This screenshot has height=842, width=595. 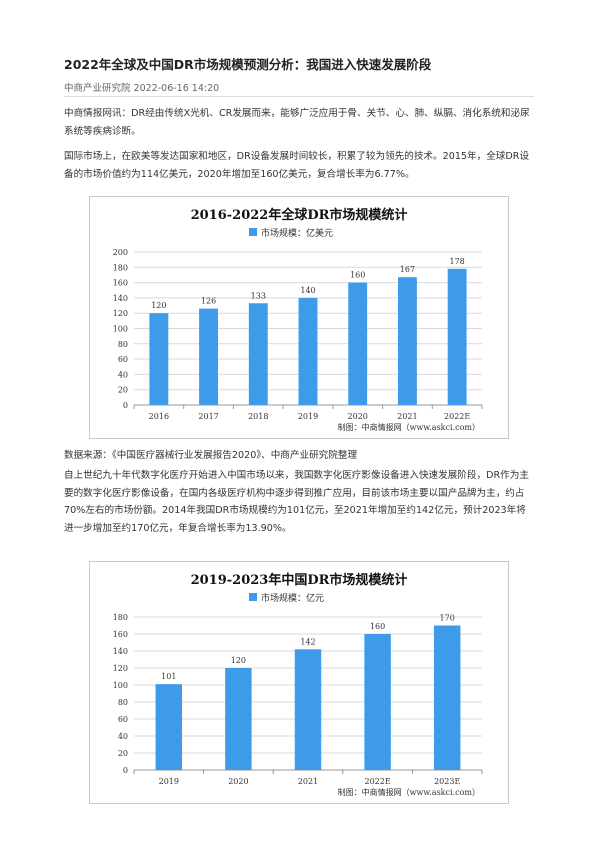 I want to click on data-label-2023E: 170, so click(x=447, y=618).